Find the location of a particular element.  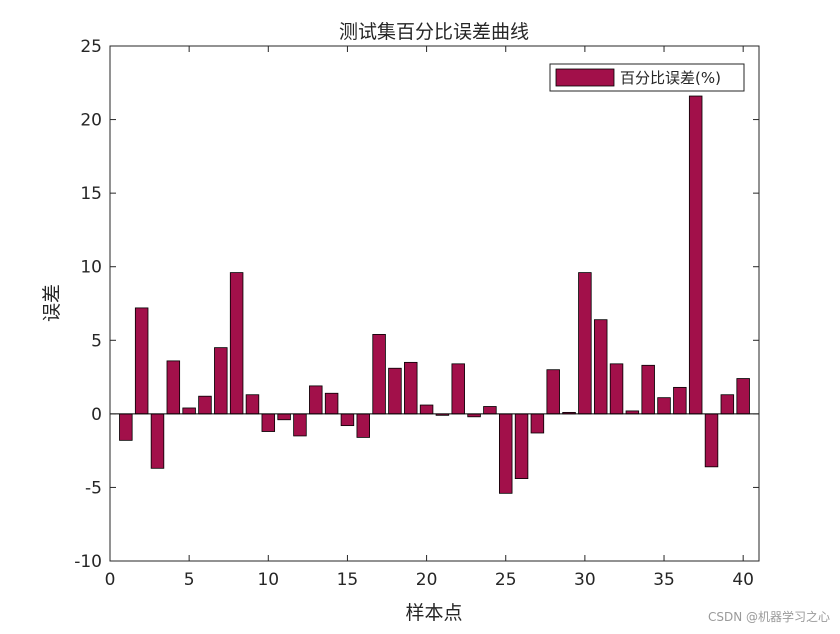

legend-entry-label: 百分比误差(%) is located at coordinates (670, 78).